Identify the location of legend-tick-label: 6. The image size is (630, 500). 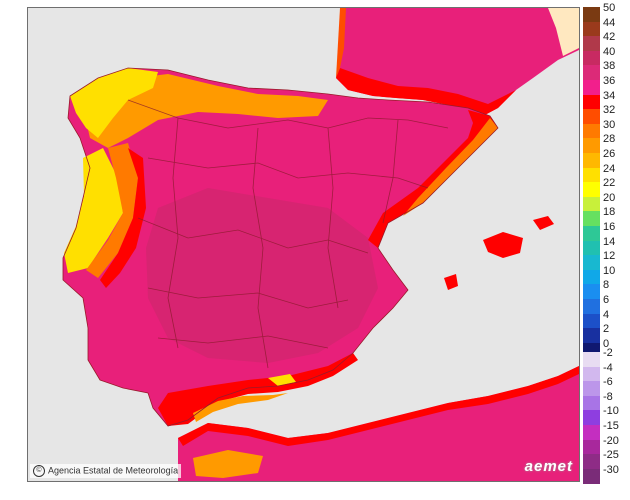
(606, 300).